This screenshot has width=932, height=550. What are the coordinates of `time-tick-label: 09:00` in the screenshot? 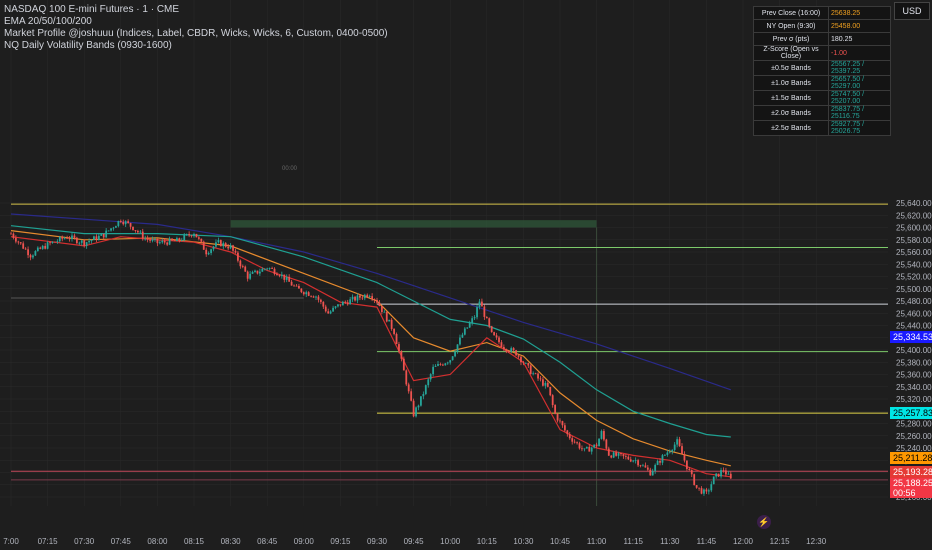 It's located at (304, 541).